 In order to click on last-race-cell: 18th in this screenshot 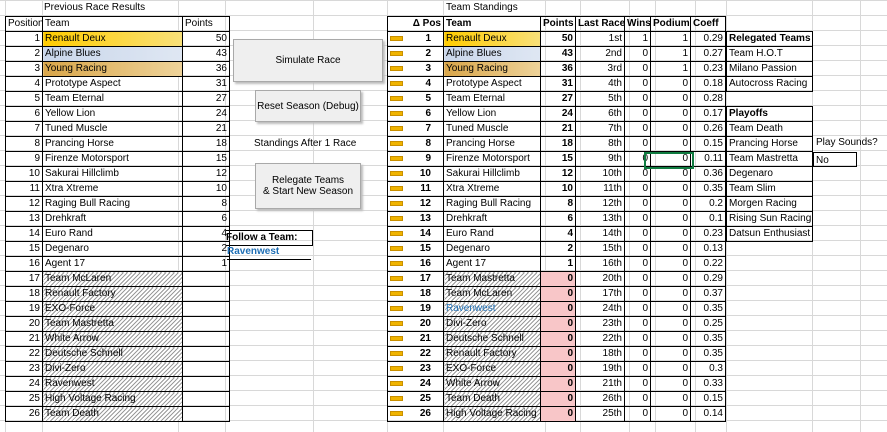, I will do `click(600, 354)`.